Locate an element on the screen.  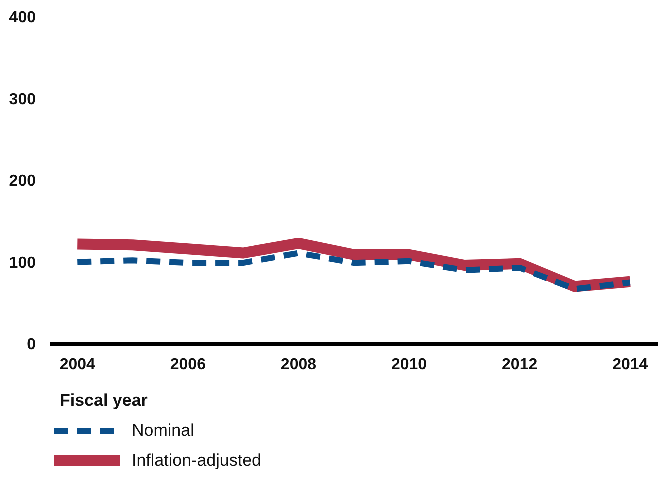
y-tick-label: 100 is located at coordinates (22, 263).